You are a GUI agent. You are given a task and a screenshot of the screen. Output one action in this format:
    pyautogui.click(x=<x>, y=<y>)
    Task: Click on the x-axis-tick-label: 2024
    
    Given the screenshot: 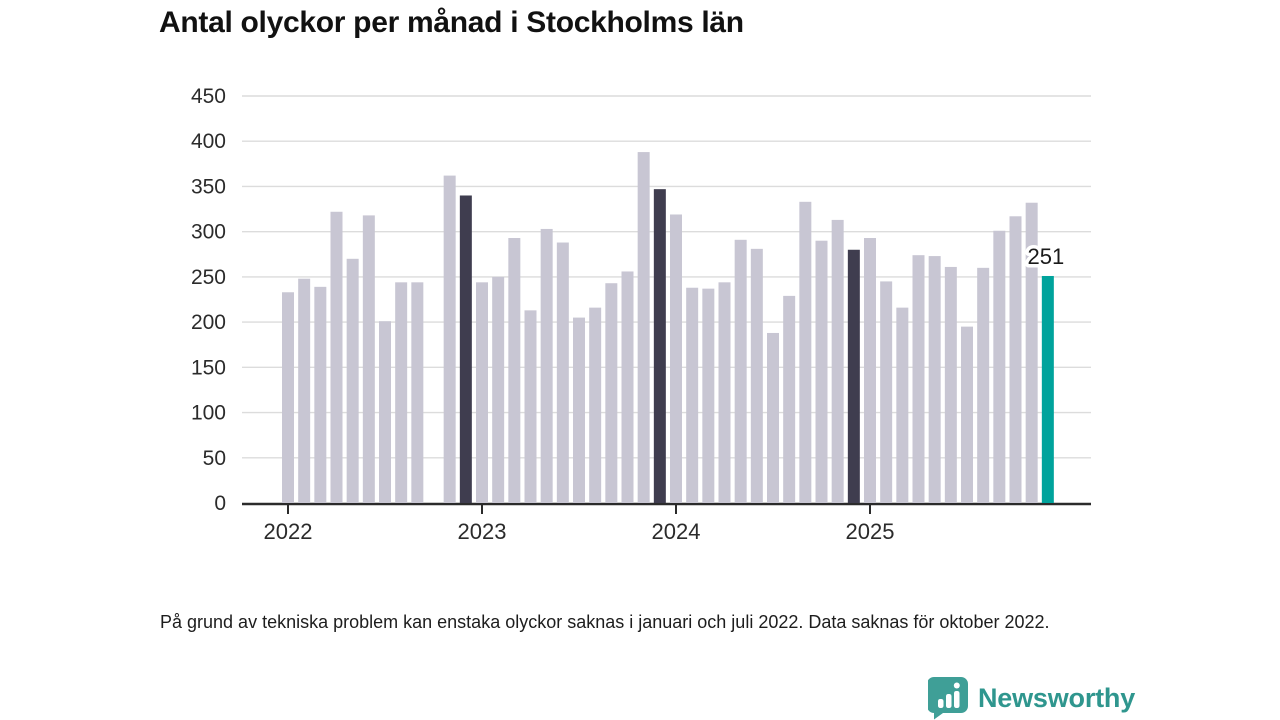 What is the action you would take?
    pyautogui.click(x=676, y=531)
    